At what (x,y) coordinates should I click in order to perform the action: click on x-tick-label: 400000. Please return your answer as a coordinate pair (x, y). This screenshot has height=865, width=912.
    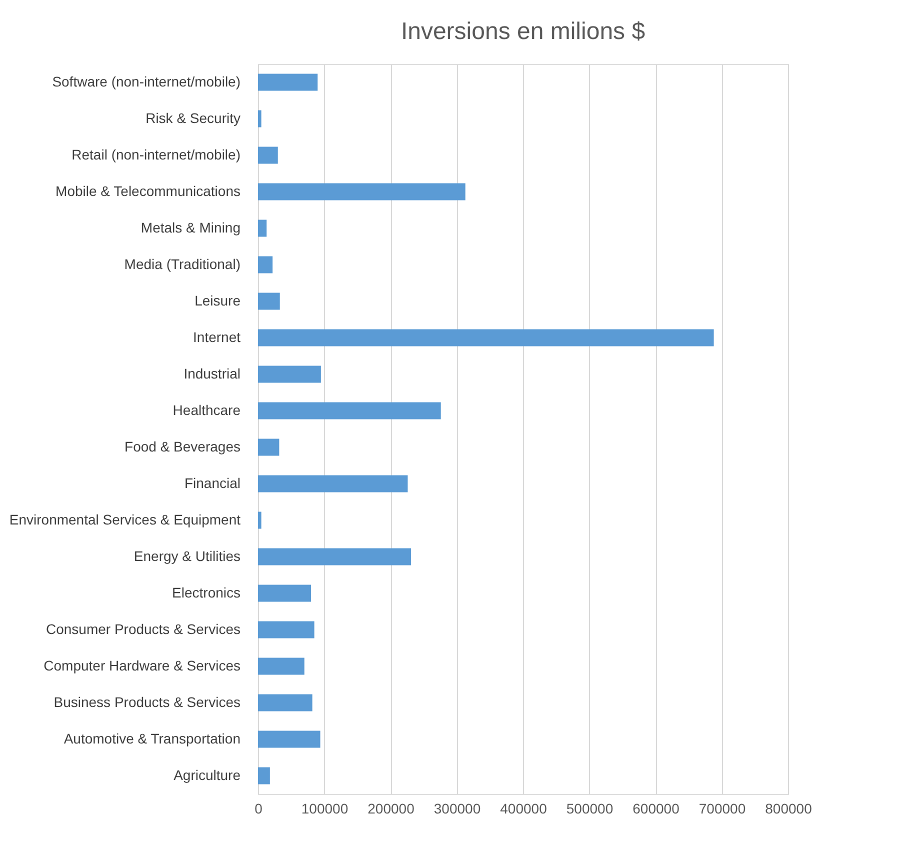
    Looking at the image, I should click on (524, 808).